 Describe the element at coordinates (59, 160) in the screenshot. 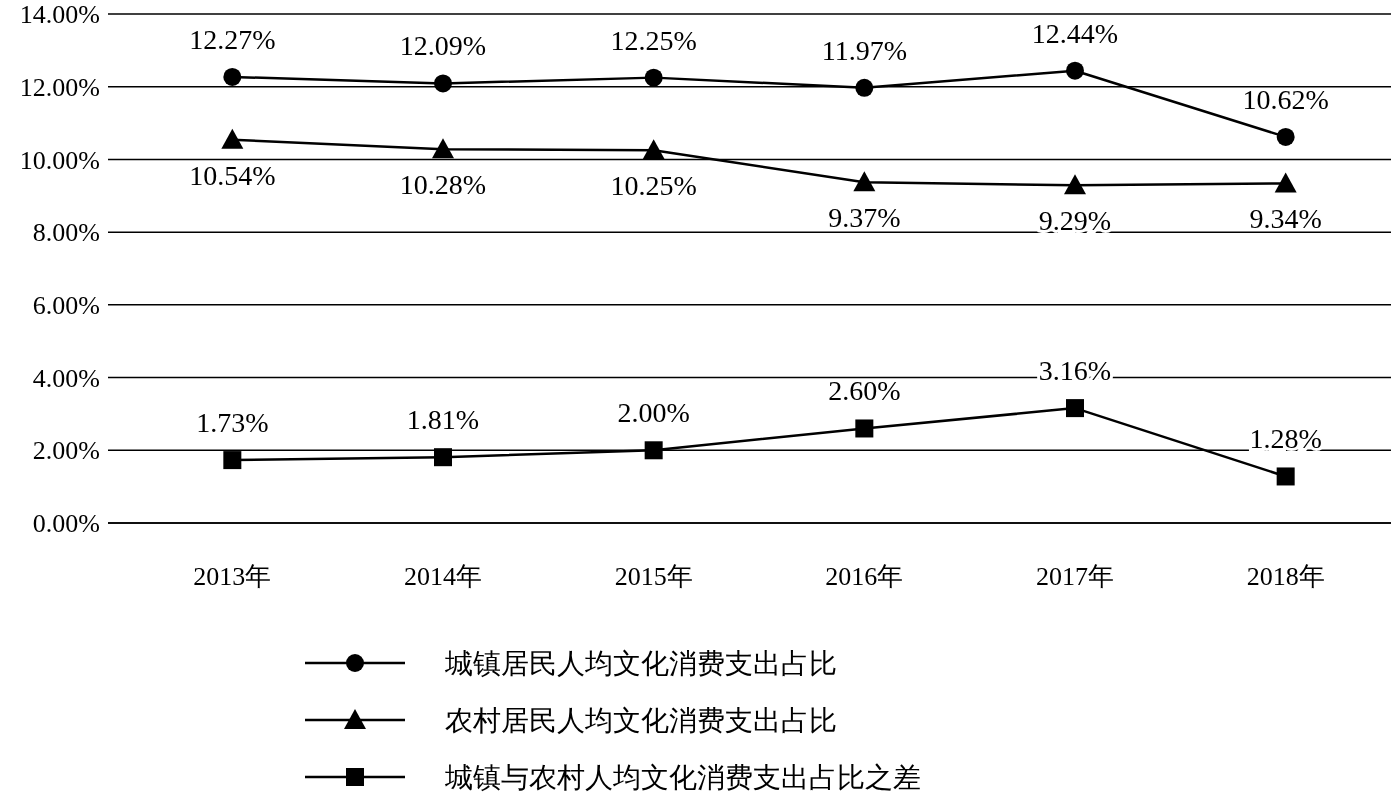

I see `y-tick-label: 10.00%` at that location.